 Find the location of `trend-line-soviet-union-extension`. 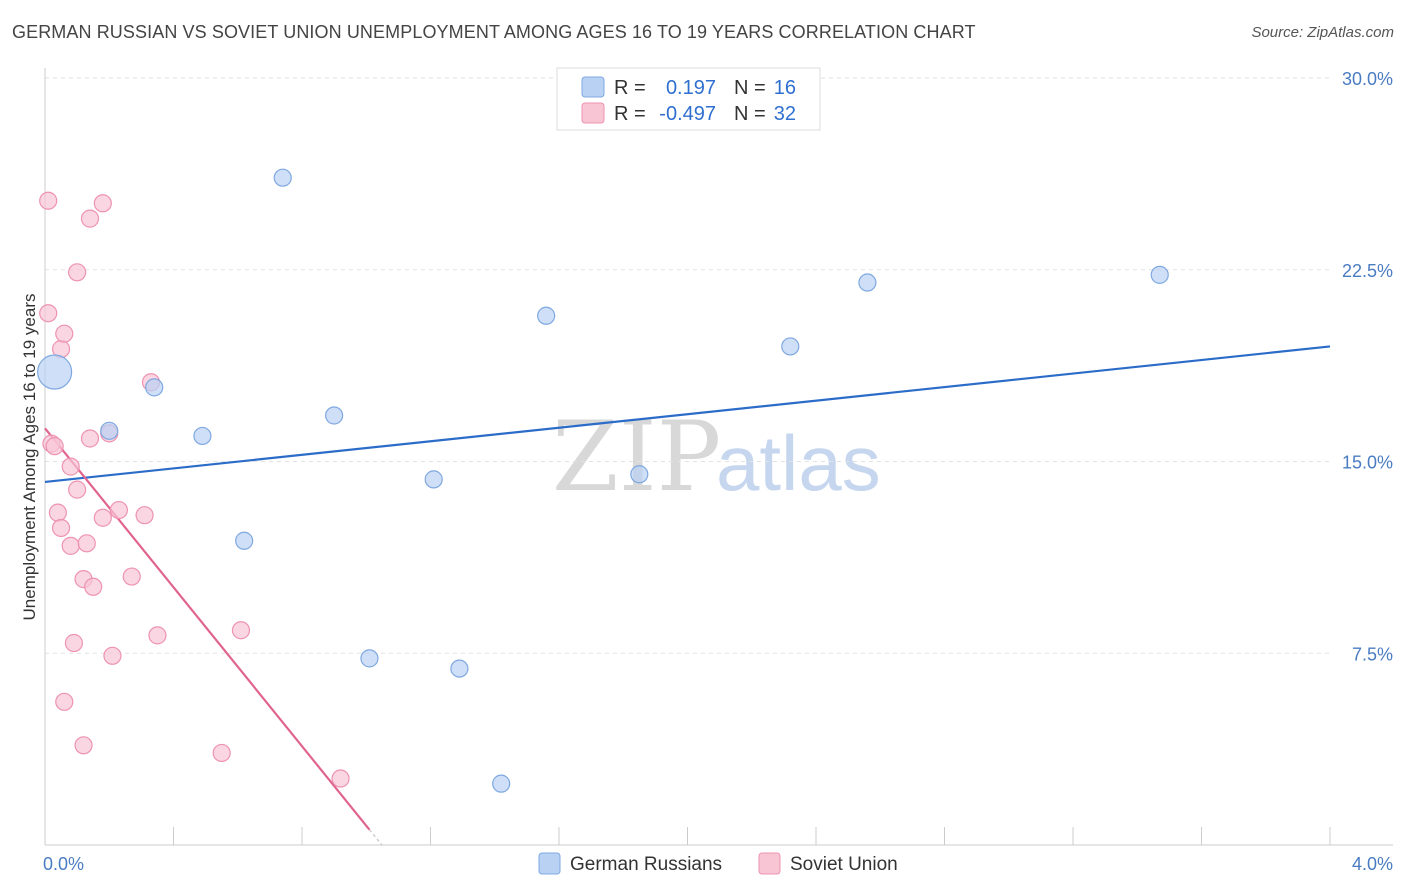

trend-line-soviet-union-extension is located at coordinates (375, 838).